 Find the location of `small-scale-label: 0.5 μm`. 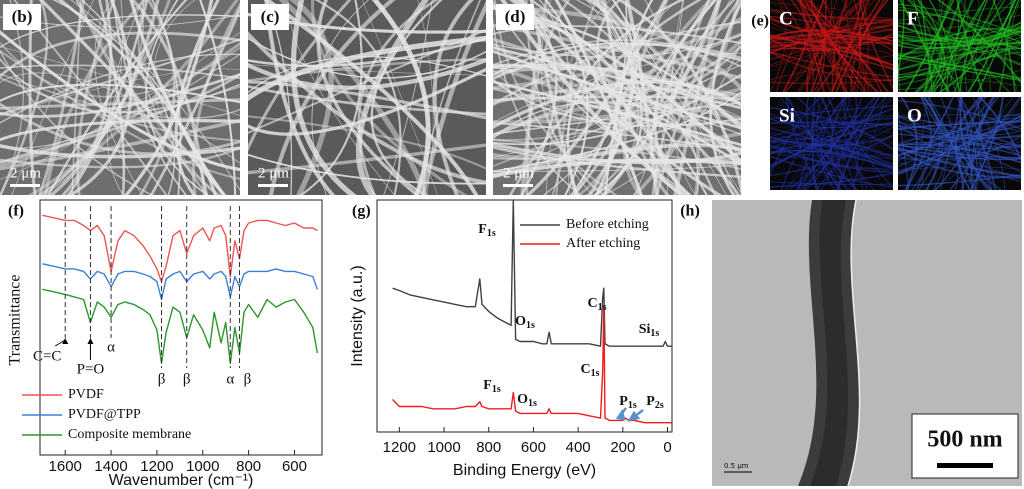

small-scale-label: 0.5 μm is located at coordinates (736, 466).